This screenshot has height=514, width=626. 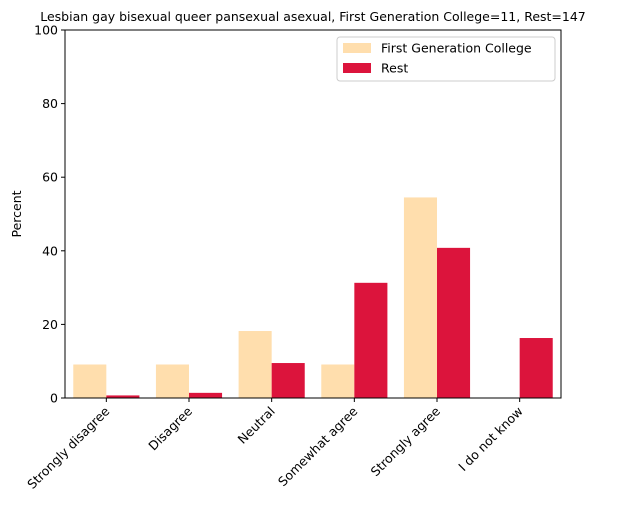 I want to click on y-tick-label: 0, so click(x=54, y=398).